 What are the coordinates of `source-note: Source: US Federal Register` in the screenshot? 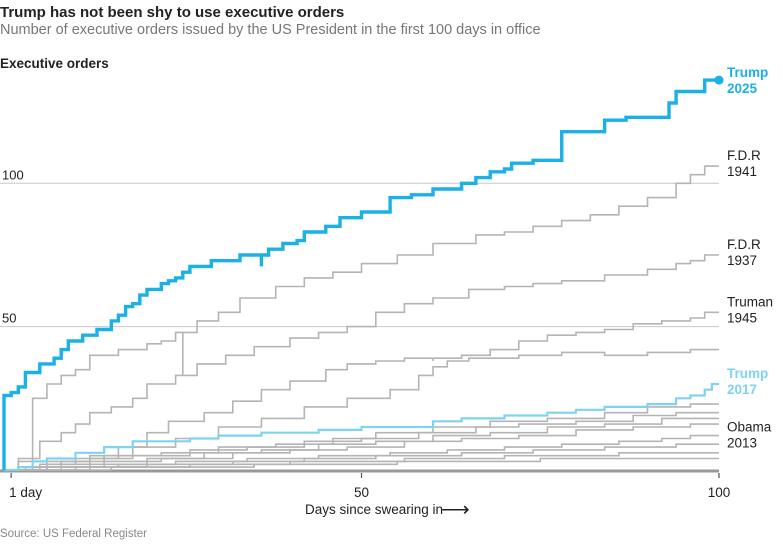 It's located at (74, 534).